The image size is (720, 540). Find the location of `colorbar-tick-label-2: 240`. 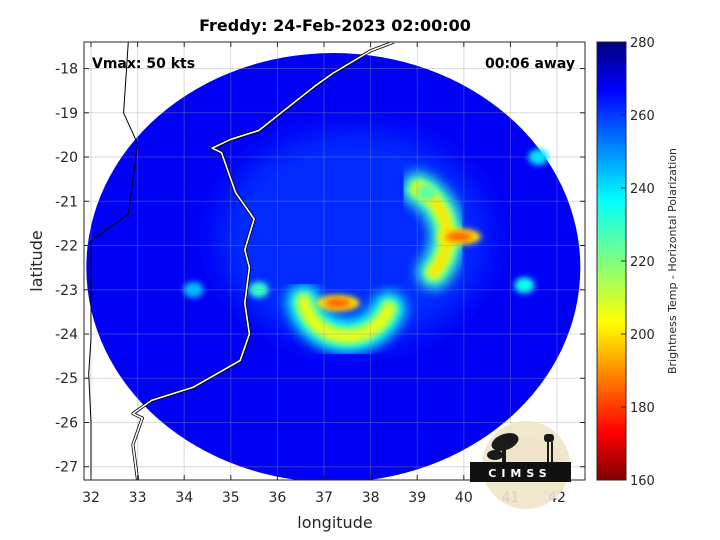

colorbar-tick-label-2: 240 is located at coordinates (642, 189).